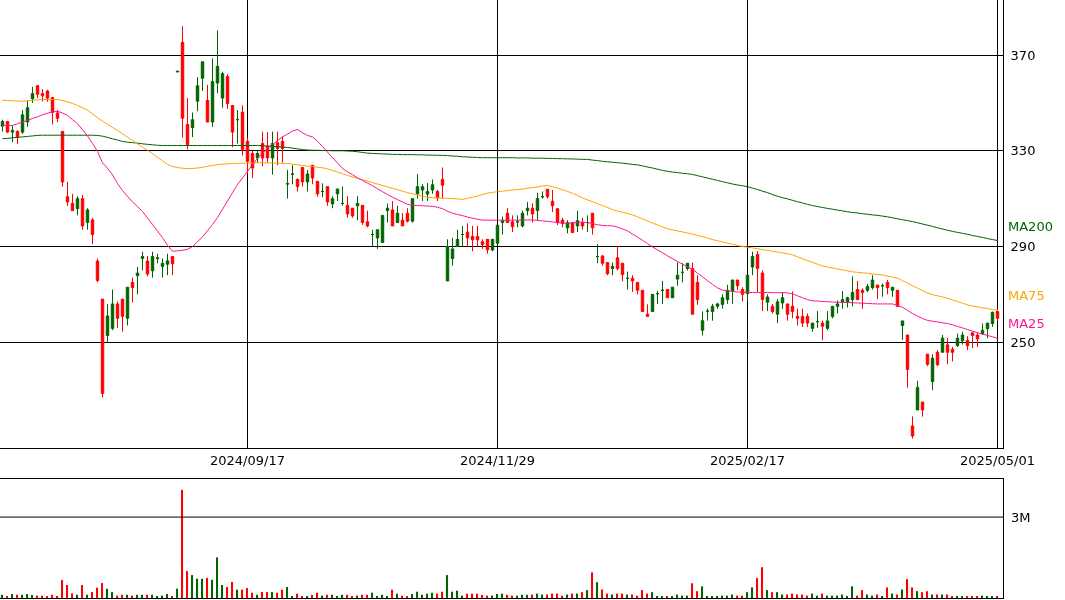 This screenshot has height=600, width=1065. I want to click on x-tick-label: 2024/11/29, so click(497, 460).